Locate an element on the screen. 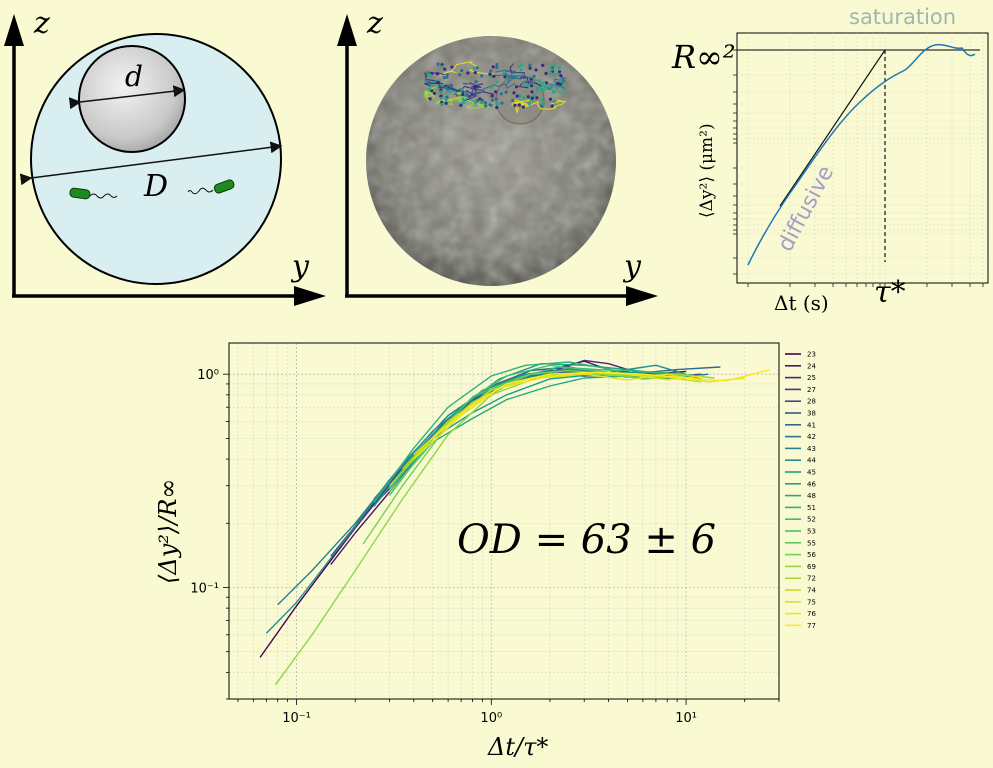 This screenshot has height=768, width=993. bacterium-left is located at coordinates (93, 193).